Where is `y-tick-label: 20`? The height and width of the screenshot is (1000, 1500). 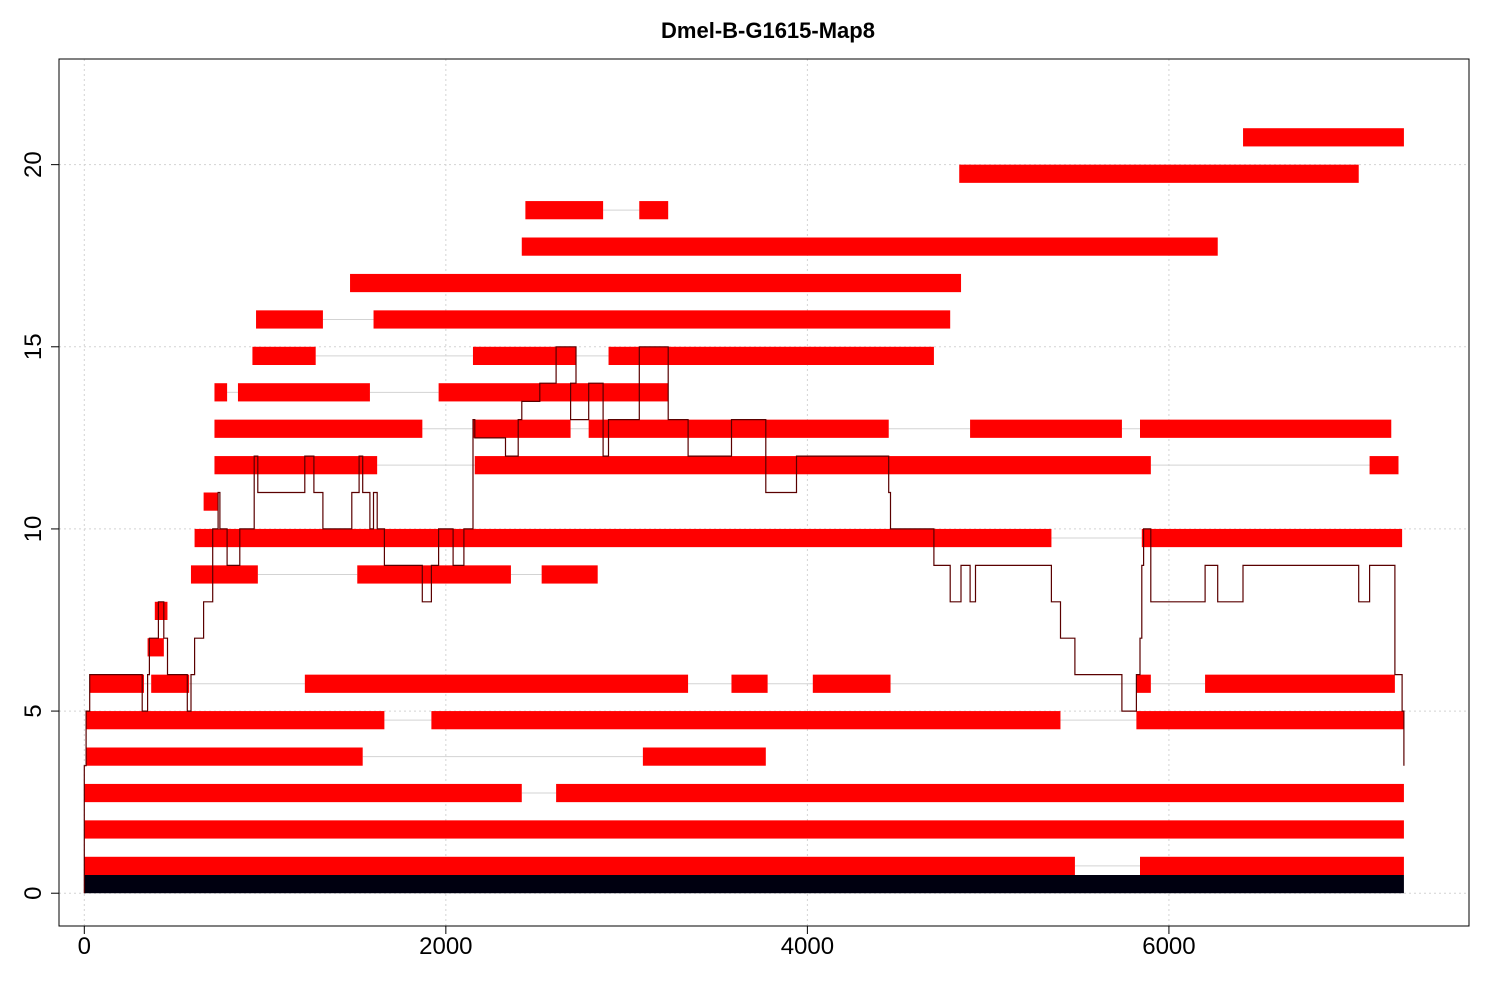
y-tick-label: 20 is located at coordinates (33, 164).